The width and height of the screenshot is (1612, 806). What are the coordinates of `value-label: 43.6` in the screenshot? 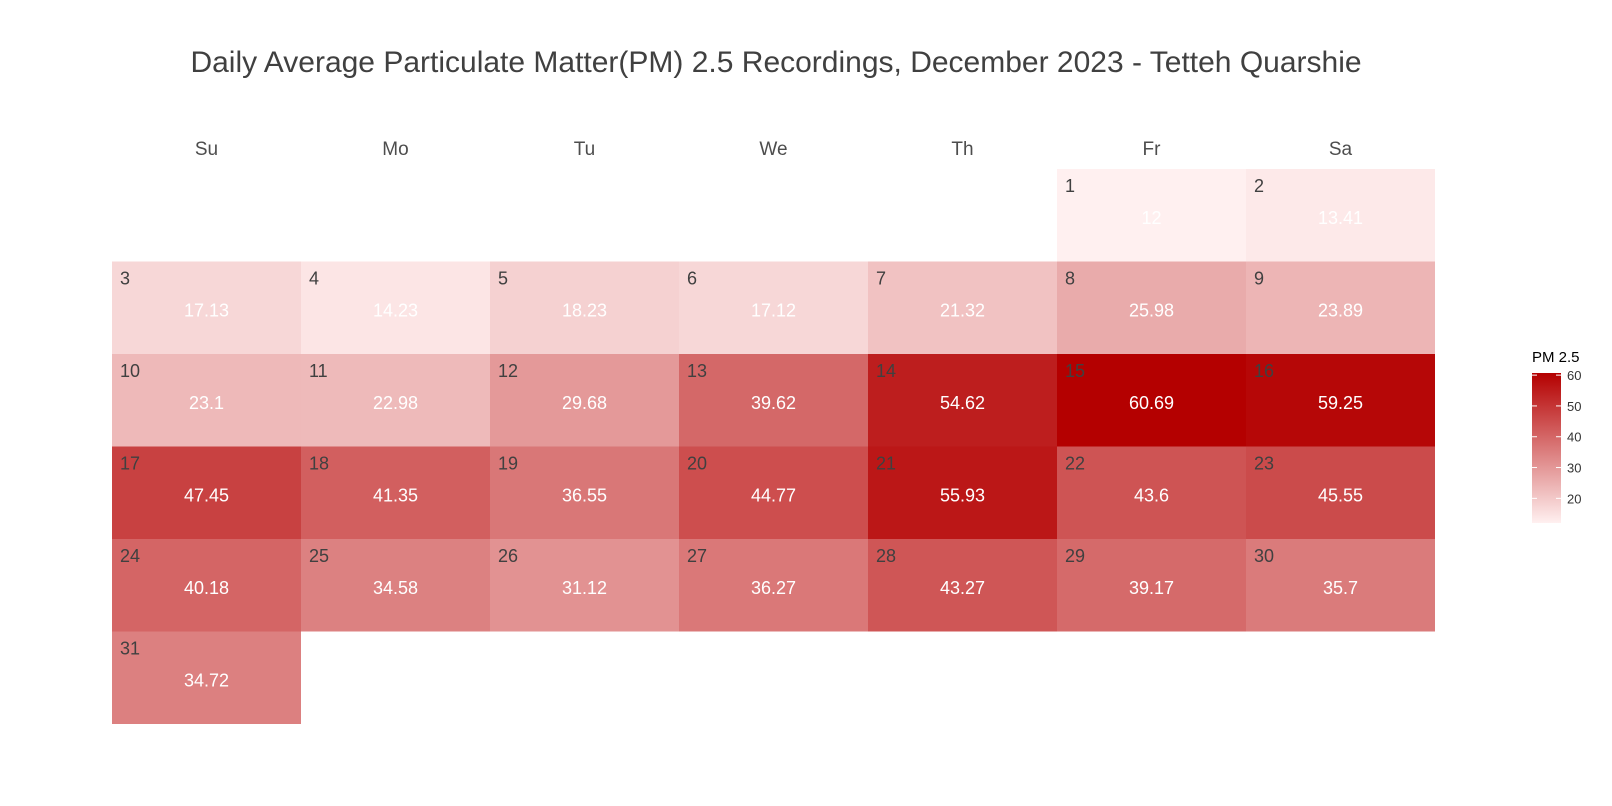 It's located at (1151, 496).